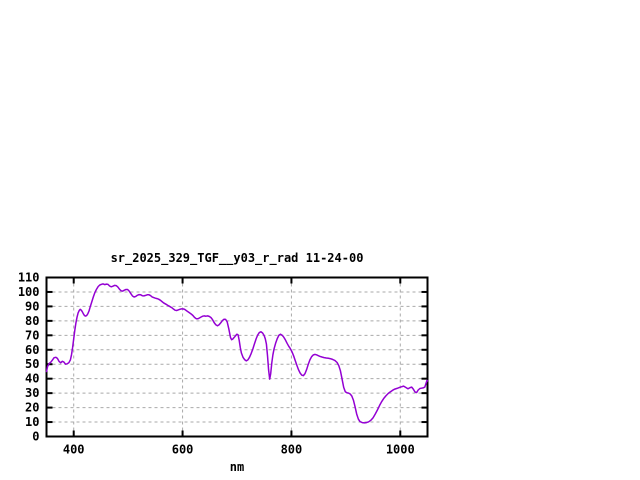 Image resolution: width=640 pixels, height=480 pixels. I want to click on y-tick-label: 30, so click(32, 393).